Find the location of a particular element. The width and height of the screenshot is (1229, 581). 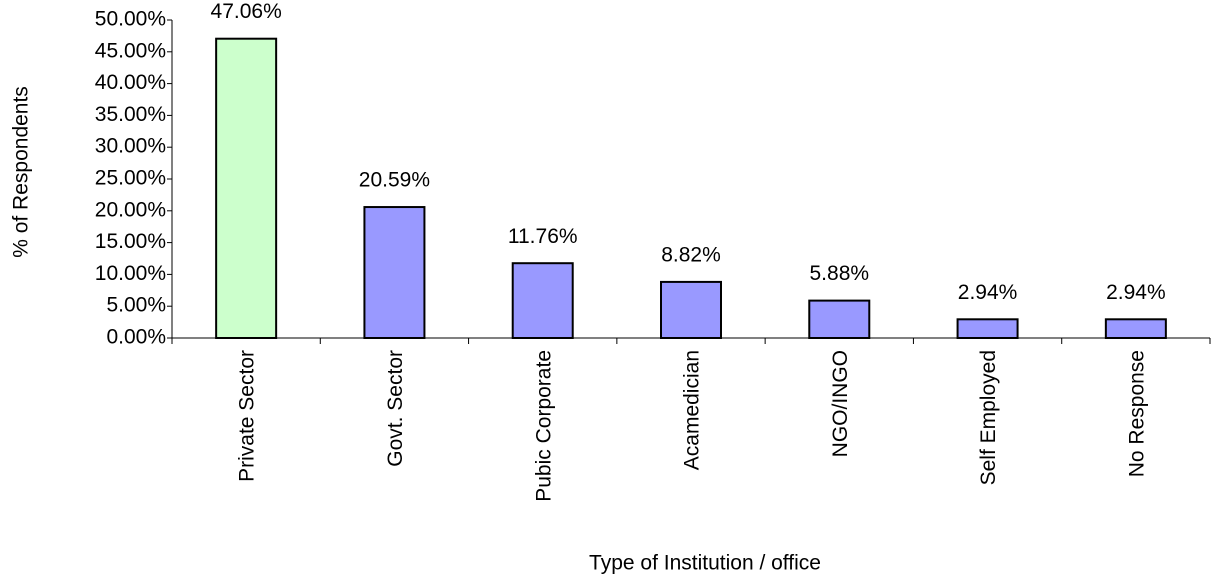

y-tick-label: 45.00% is located at coordinates (130, 50).